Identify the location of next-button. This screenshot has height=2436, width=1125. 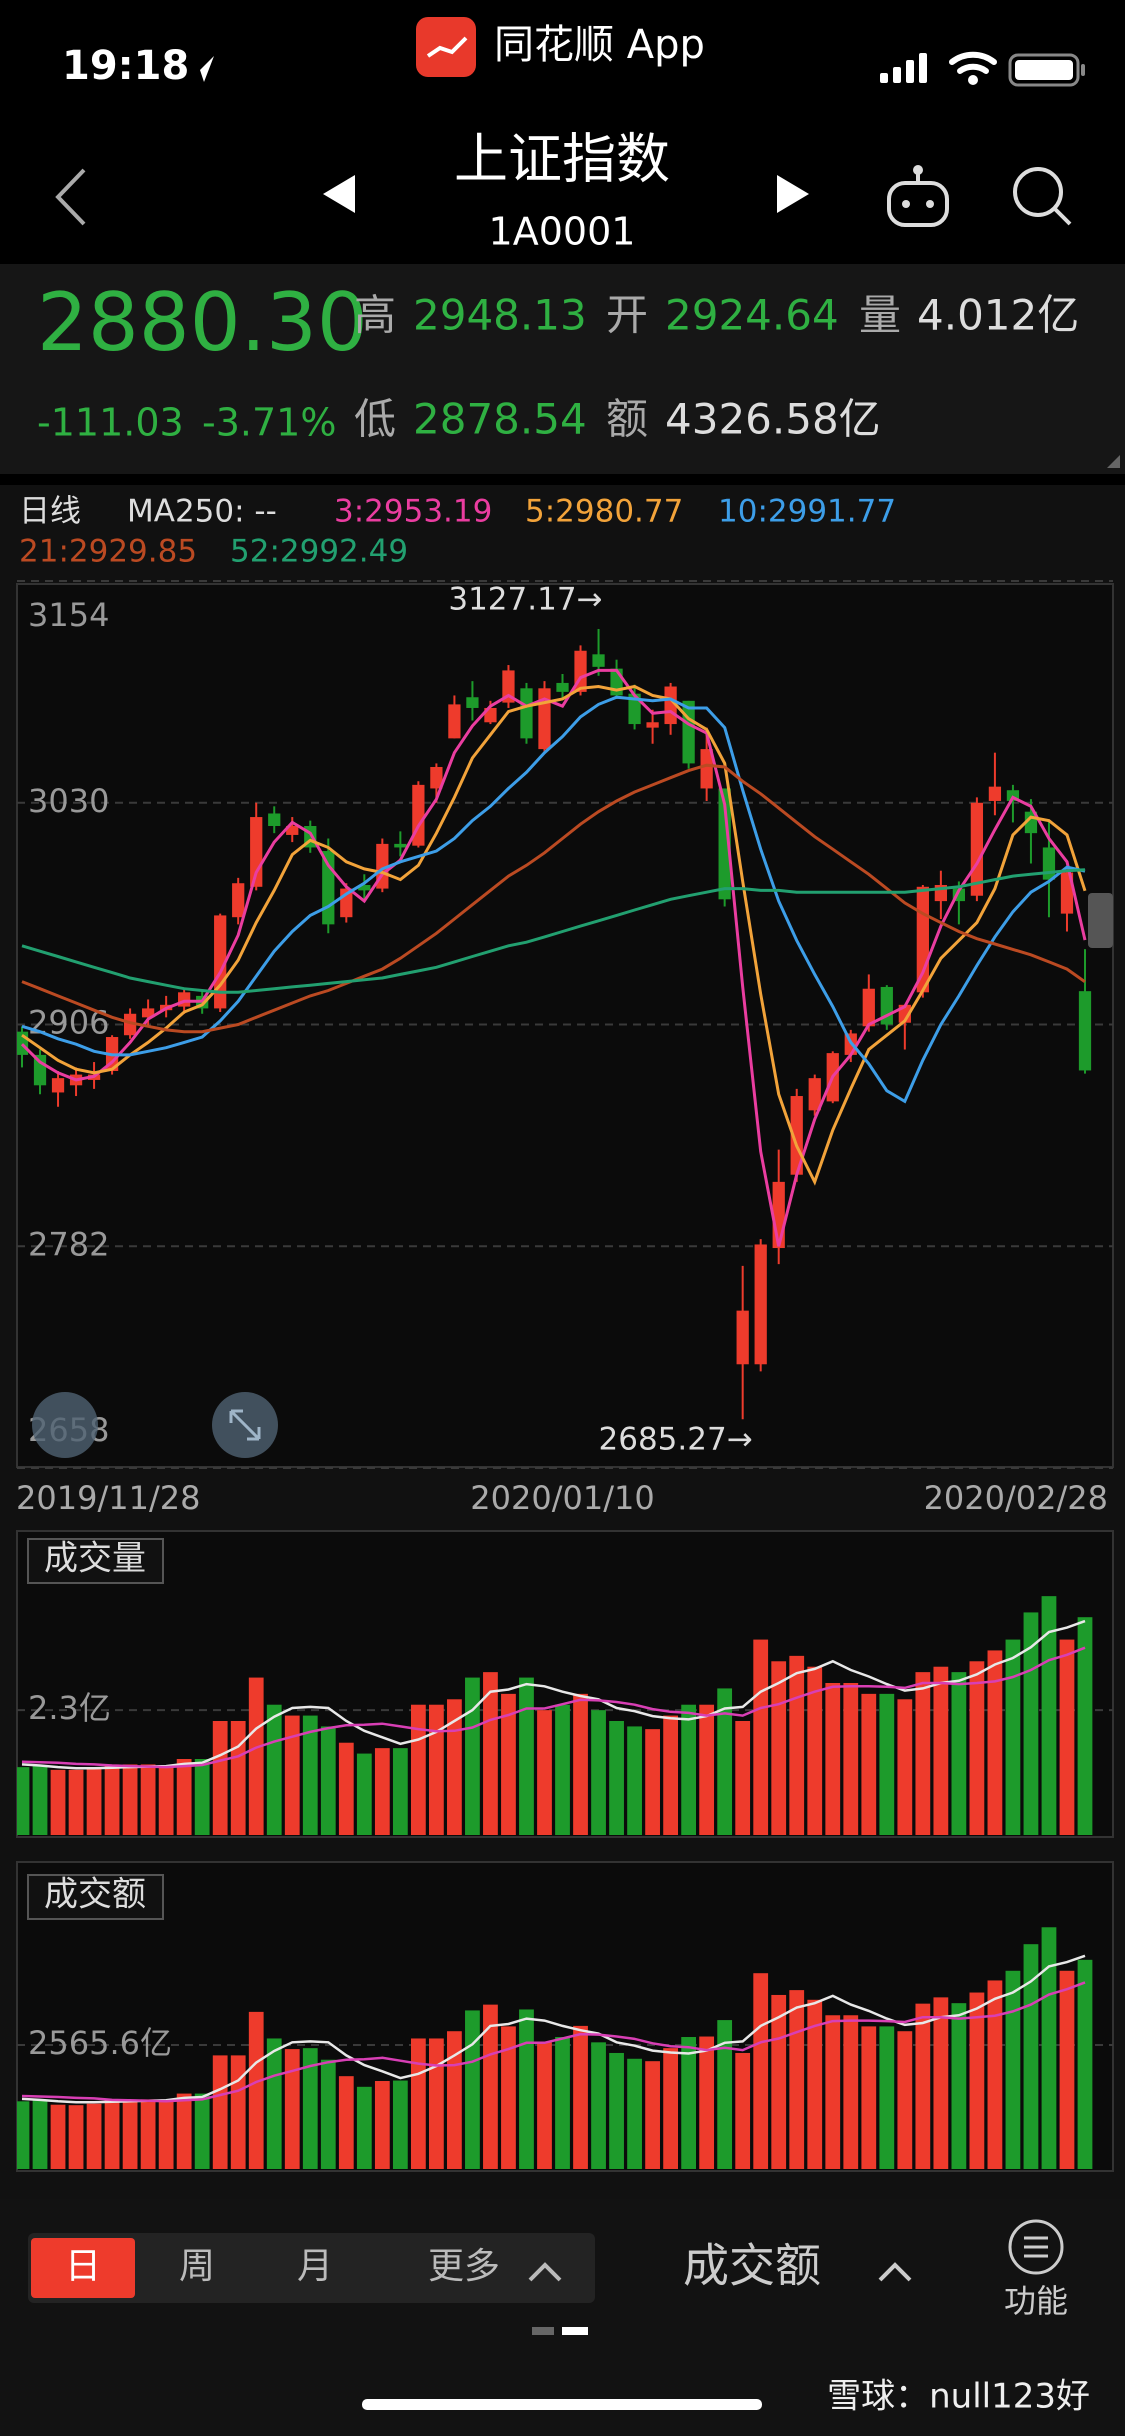
(793, 194).